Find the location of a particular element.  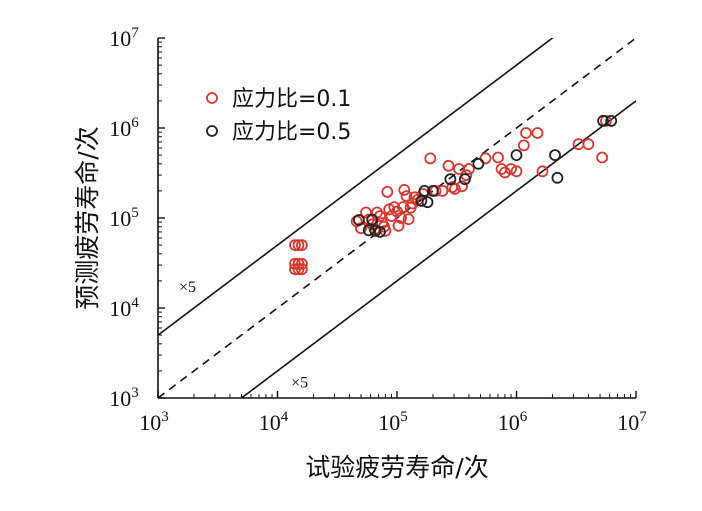

factor-label-upper-bound: ×5 is located at coordinates (187, 287).